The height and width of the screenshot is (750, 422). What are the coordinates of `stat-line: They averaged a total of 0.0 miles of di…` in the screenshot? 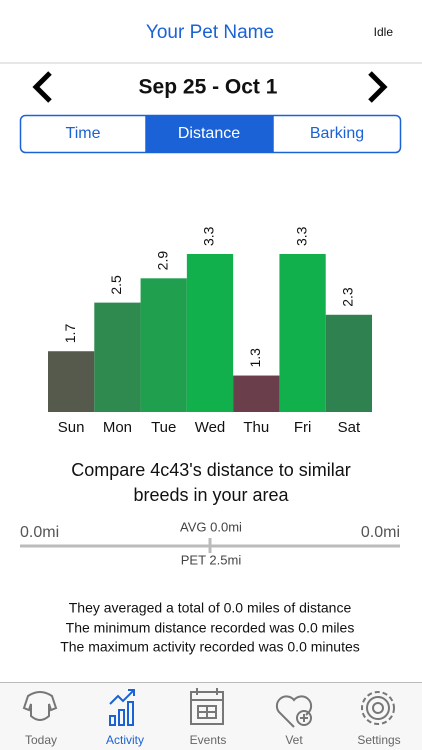 It's located at (210, 608).